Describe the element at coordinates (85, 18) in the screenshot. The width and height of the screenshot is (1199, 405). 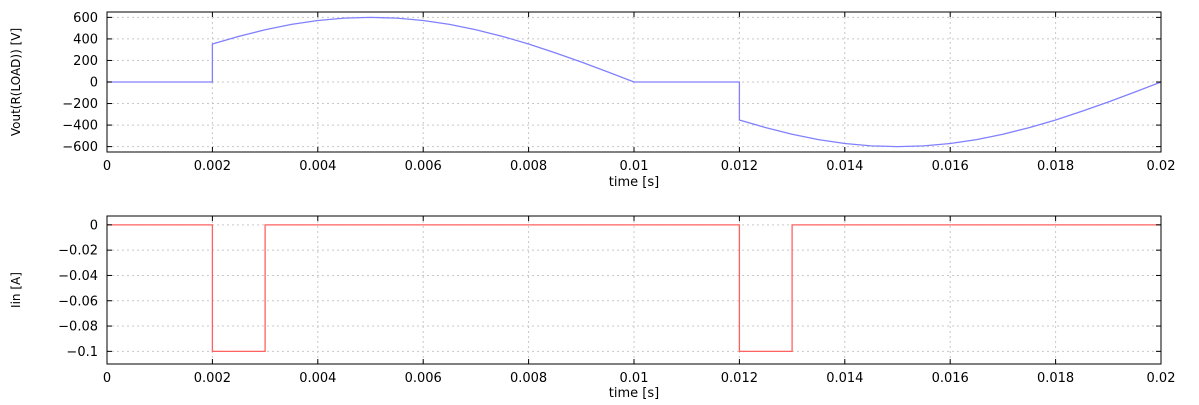
I see `y-tick-label: 600` at that location.